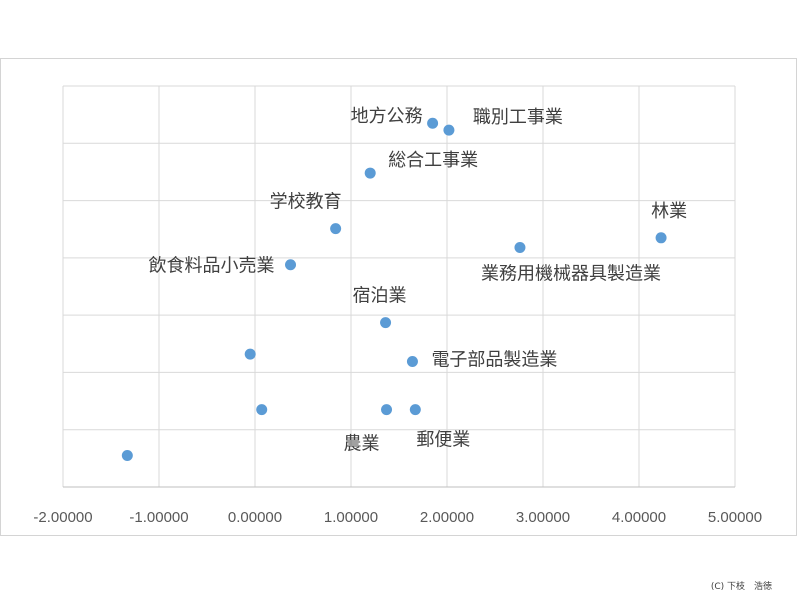 Image resolution: width=800 pixels, height=600 pixels. What do you see at coordinates (543, 517) in the screenshot?
I see `x-tick-label: 3.00000` at bounding box center [543, 517].